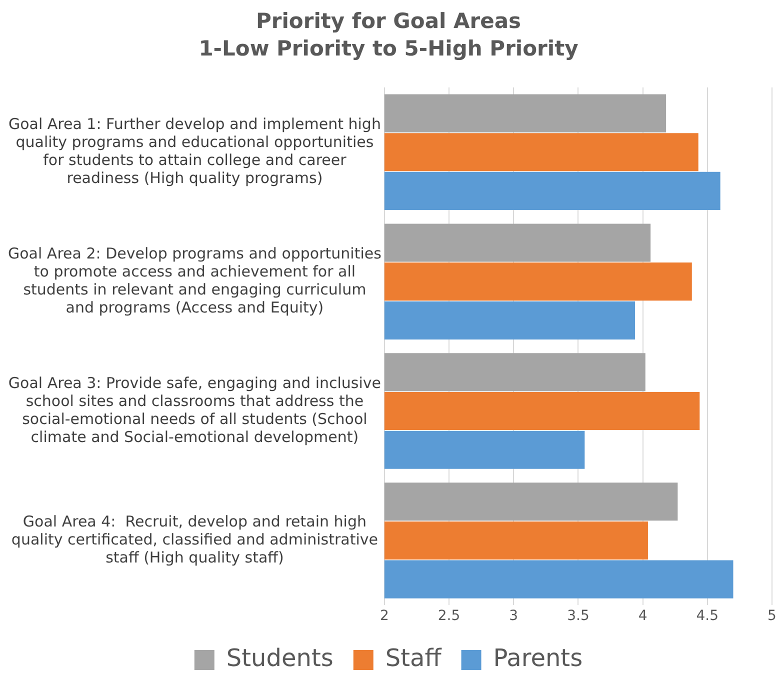 The height and width of the screenshot is (687, 782). I want to click on y-tick-label: Goal Area 3: Provide safe, engaging and inclusive school sites and classrooms that address the social-emotional needs of all students (School climate and Social-emotional development), so click(195, 410).